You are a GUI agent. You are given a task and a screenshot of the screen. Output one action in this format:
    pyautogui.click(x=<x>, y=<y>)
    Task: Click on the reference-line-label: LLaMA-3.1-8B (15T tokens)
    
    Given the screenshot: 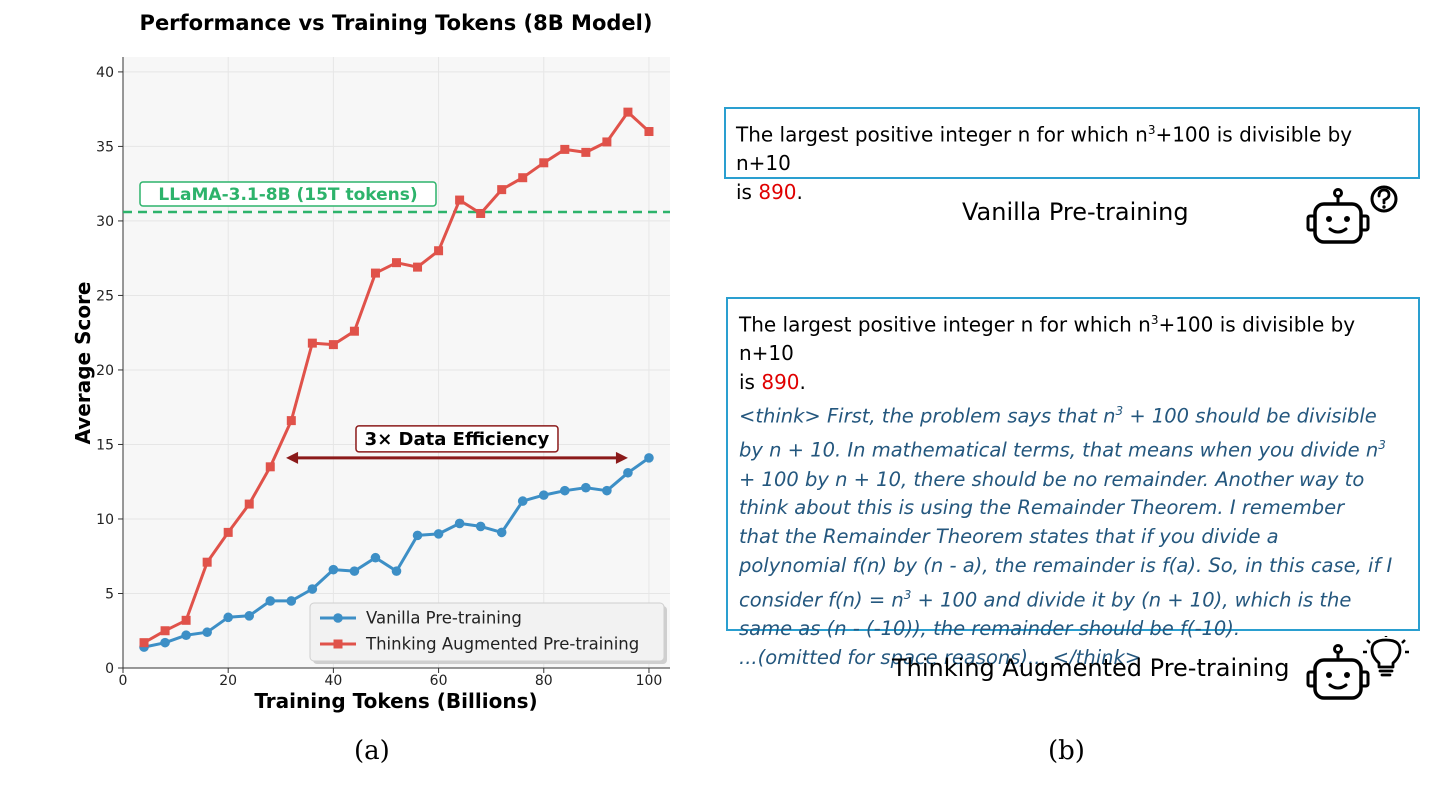 What is the action you would take?
    pyautogui.click(x=287, y=195)
    